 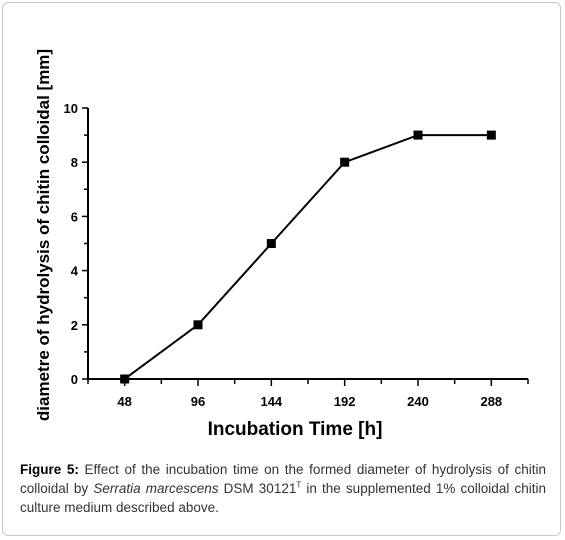 I want to click on x-tick-label: 288, so click(x=491, y=401).